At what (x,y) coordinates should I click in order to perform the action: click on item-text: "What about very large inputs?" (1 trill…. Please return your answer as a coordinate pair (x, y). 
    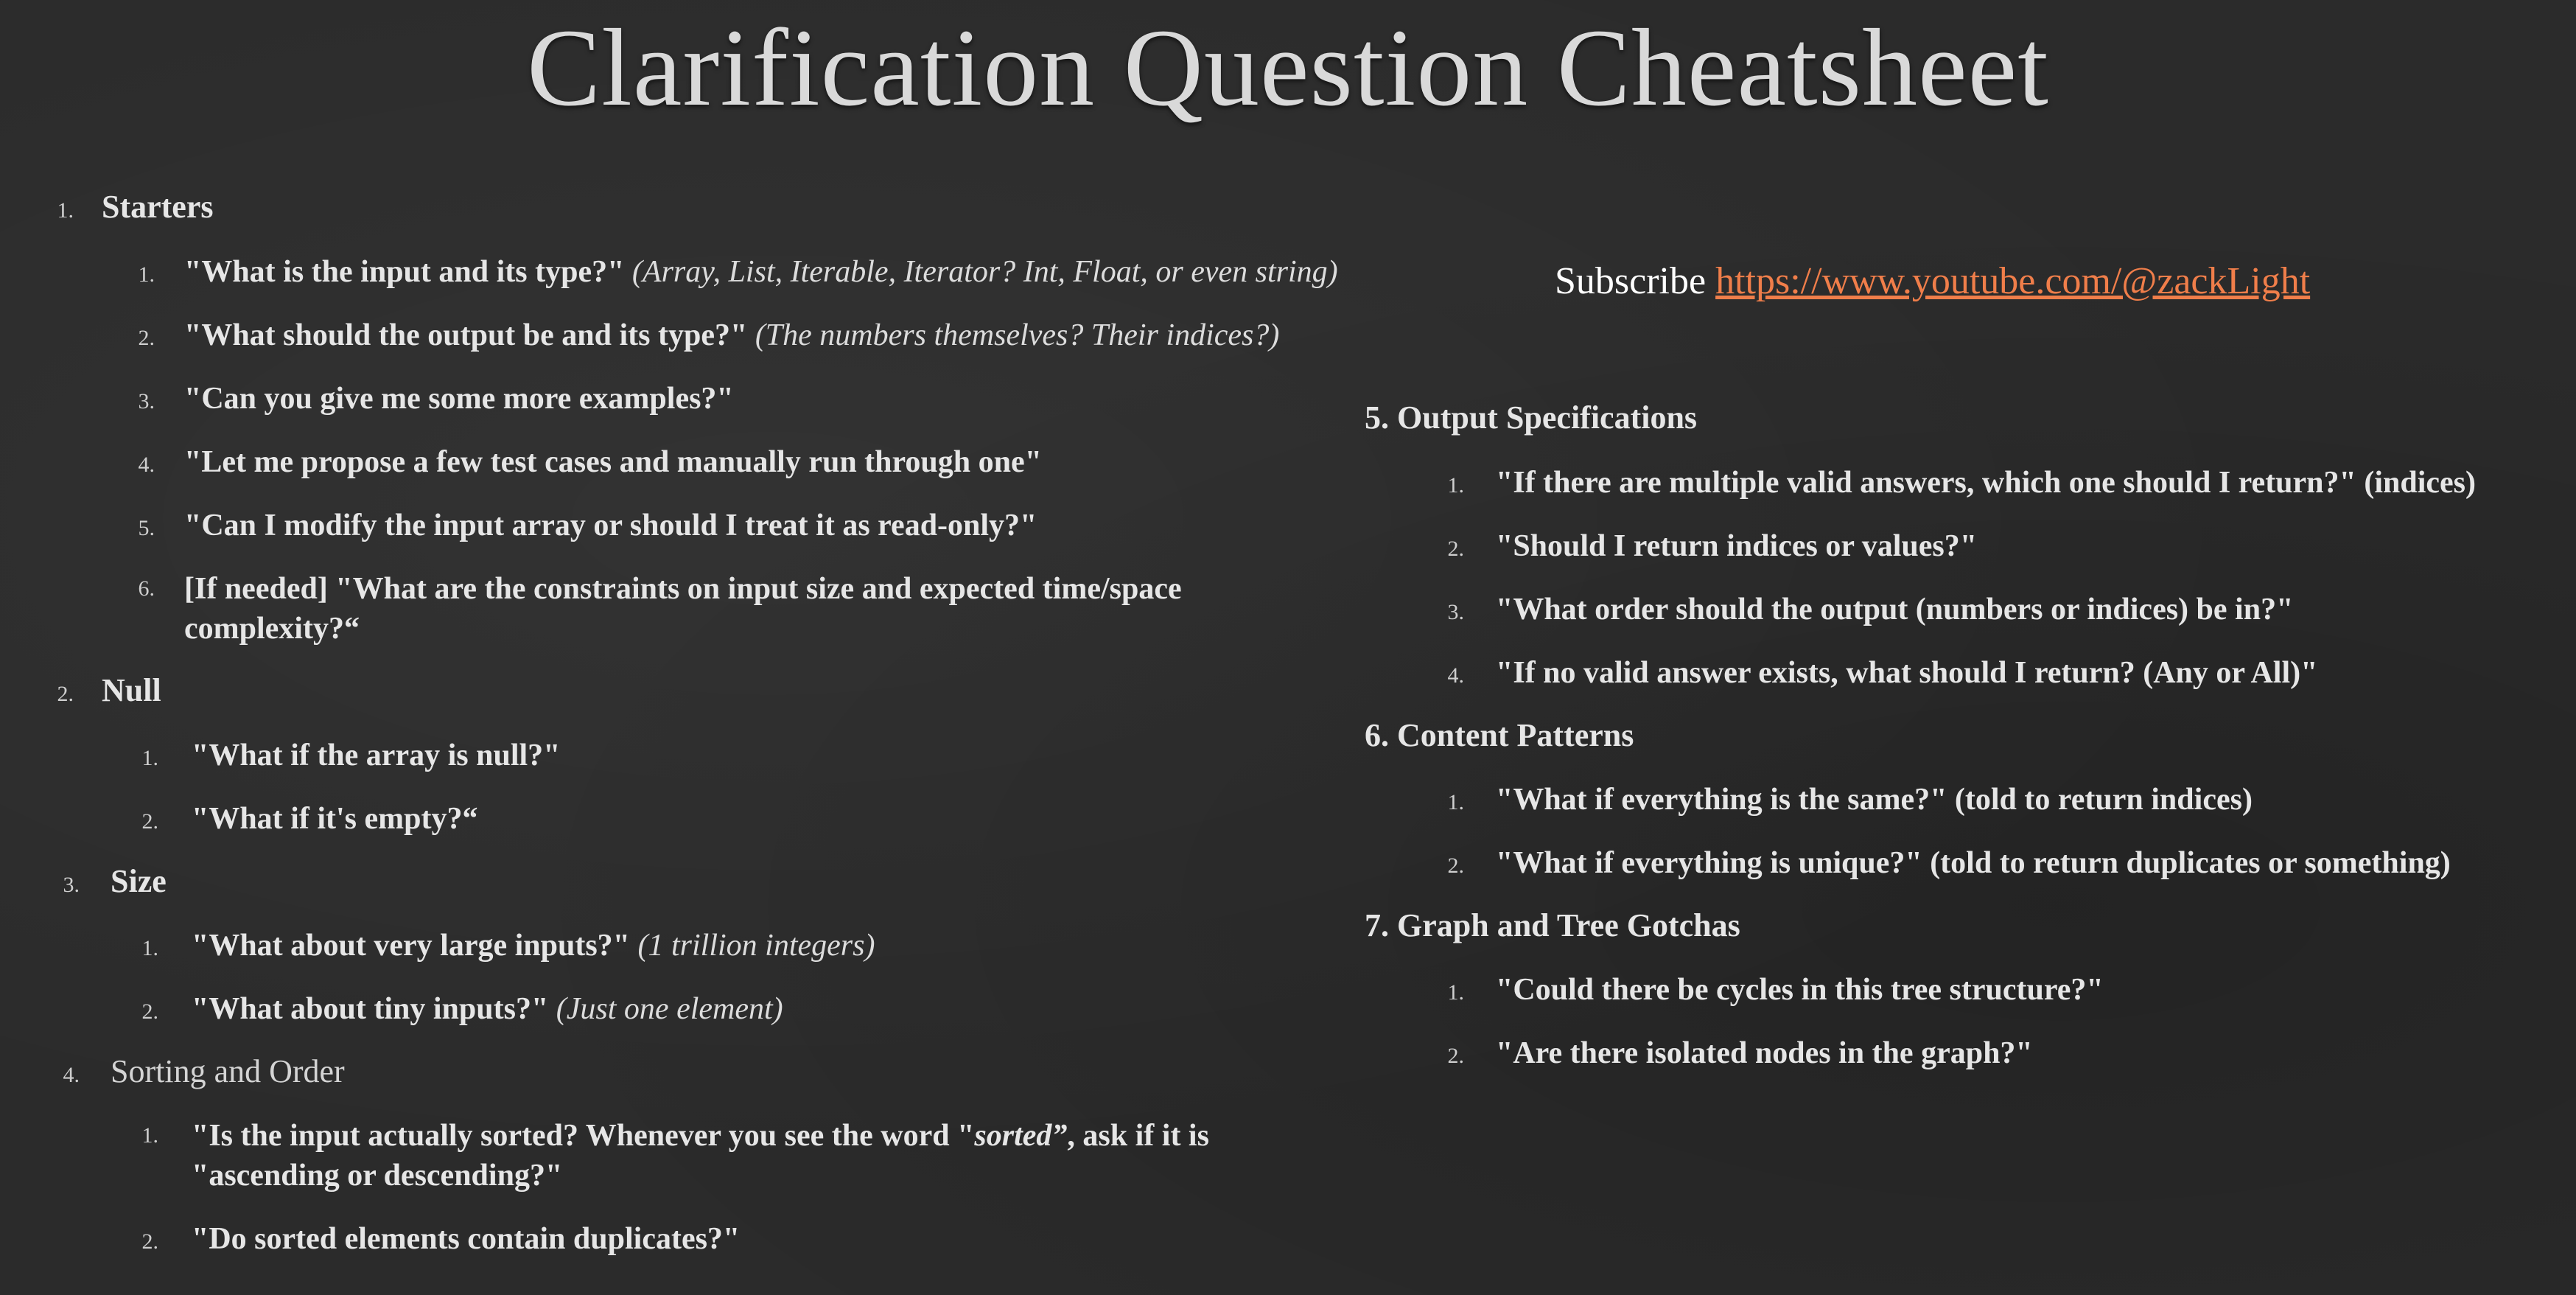
    Looking at the image, I should click on (533, 946).